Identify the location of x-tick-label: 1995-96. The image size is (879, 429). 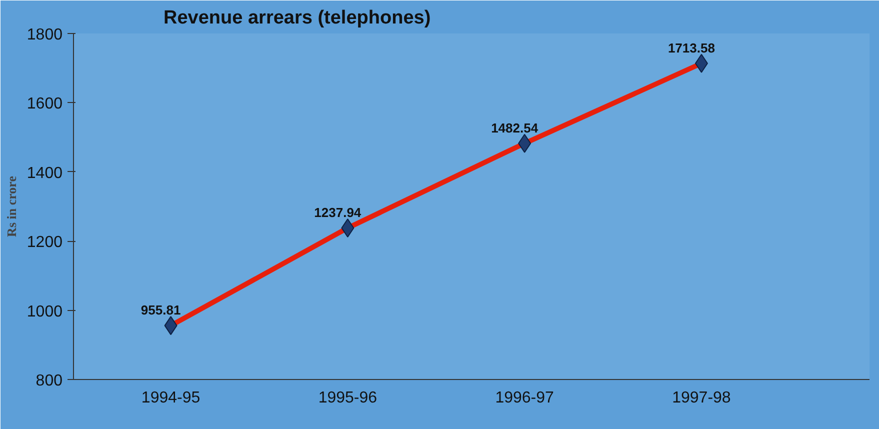
(348, 398).